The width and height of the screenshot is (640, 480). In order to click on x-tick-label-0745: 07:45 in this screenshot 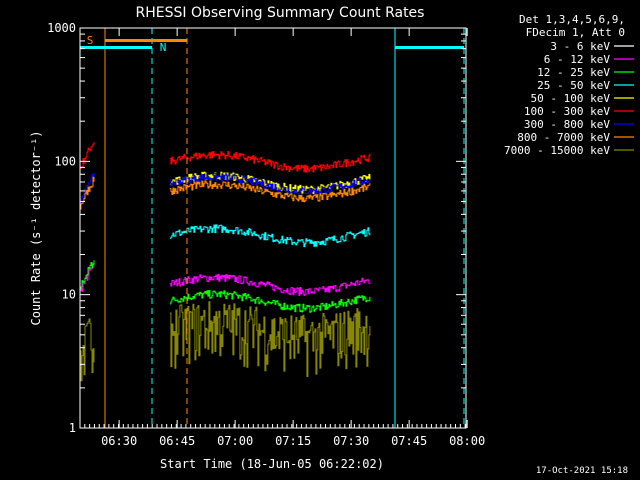, I will do `click(409, 441)`.